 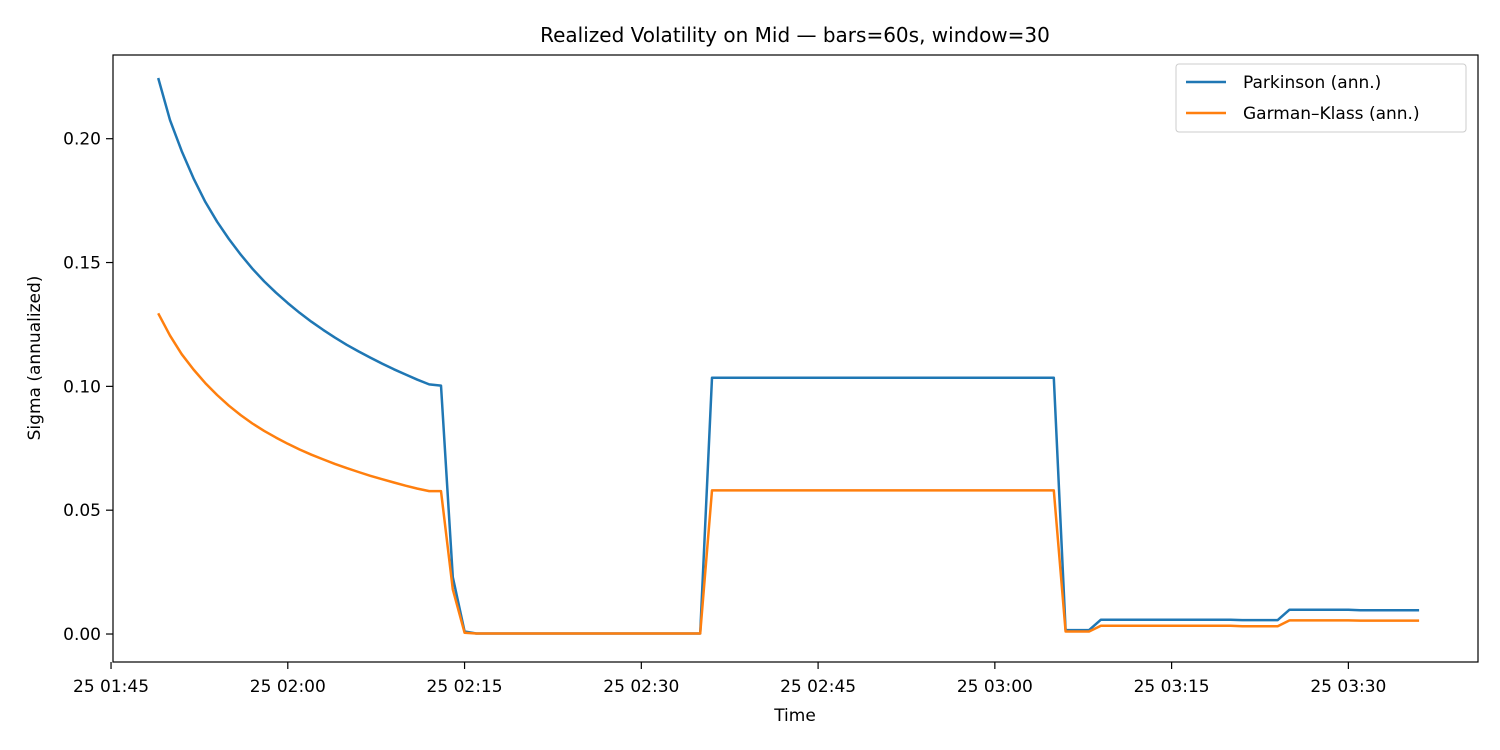 I want to click on legend-label-garman-klass: Garman–Klass (ann.), so click(x=1331, y=114).